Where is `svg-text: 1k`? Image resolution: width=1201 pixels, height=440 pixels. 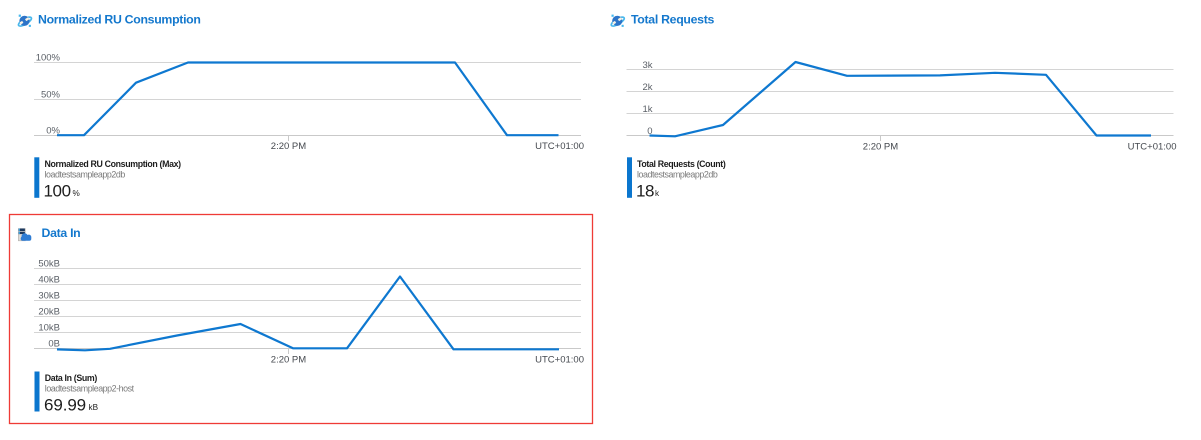 svg-text: 1k is located at coordinates (647, 109).